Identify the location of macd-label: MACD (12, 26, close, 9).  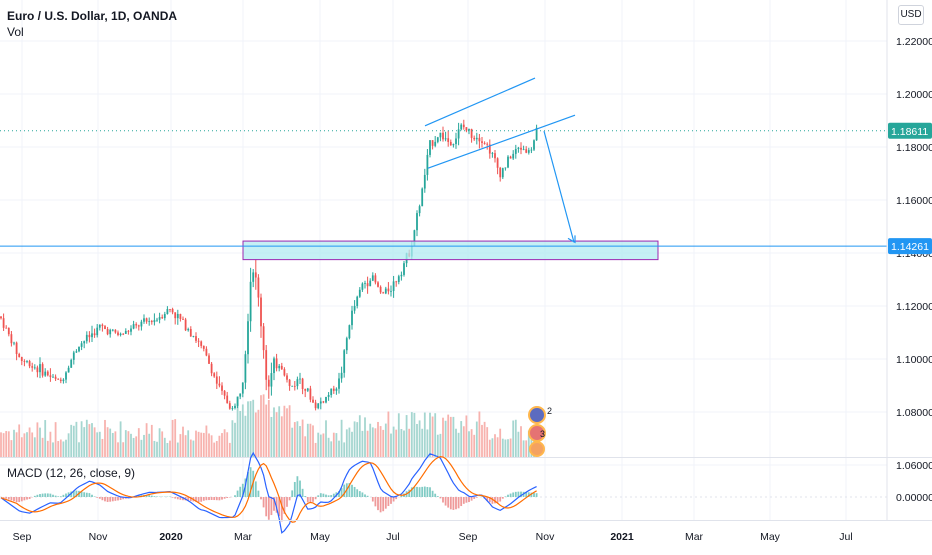
(71, 473).